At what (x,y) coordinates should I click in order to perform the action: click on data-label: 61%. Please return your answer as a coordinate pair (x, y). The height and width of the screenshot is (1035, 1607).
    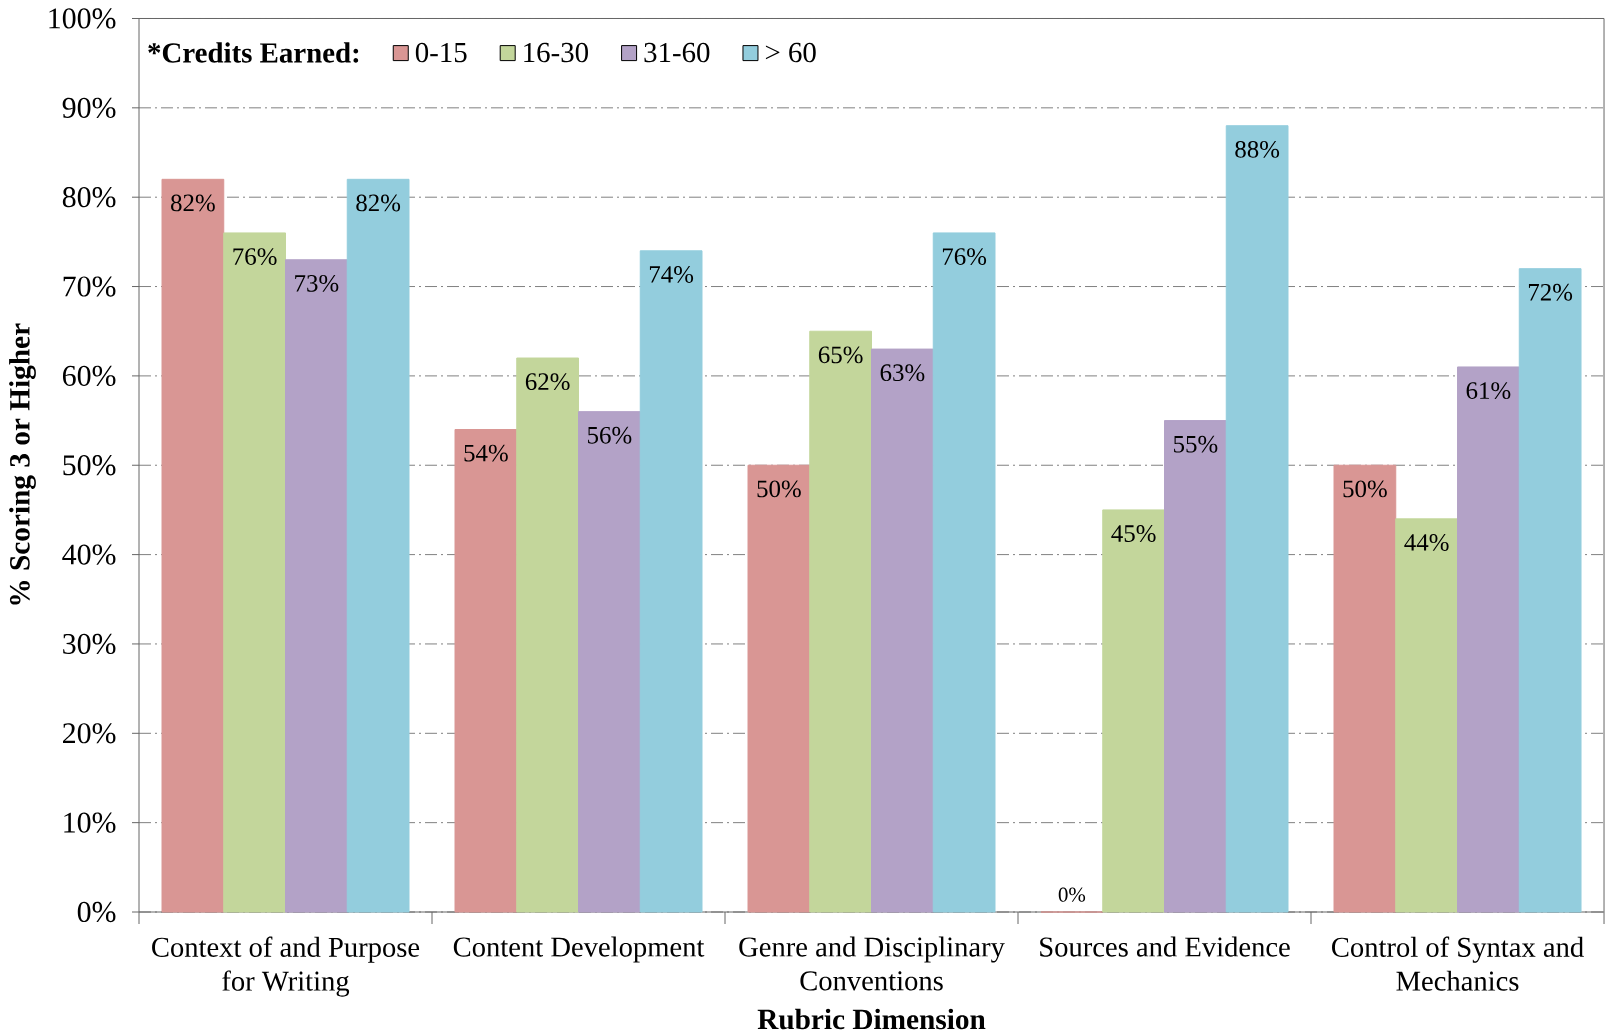
    Looking at the image, I should click on (1488, 391).